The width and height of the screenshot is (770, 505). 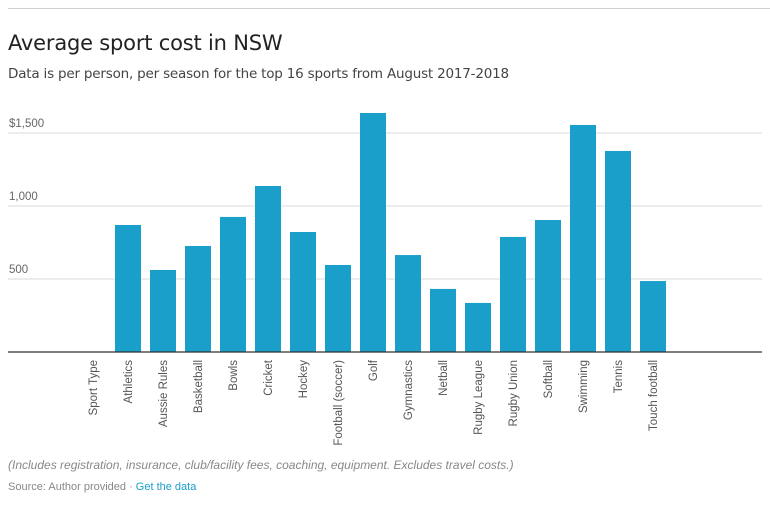 What do you see at coordinates (444, 378) in the screenshot?
I see `x-tick-label: Netball` at bounding box center [444, 378].